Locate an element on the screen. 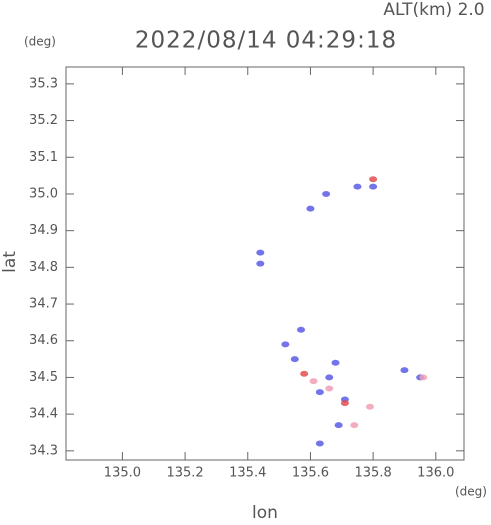 Image resolution: width=491 pixels, height=525 pixels. x-tick-label: 135.2 is located at coordinates (184, 473).